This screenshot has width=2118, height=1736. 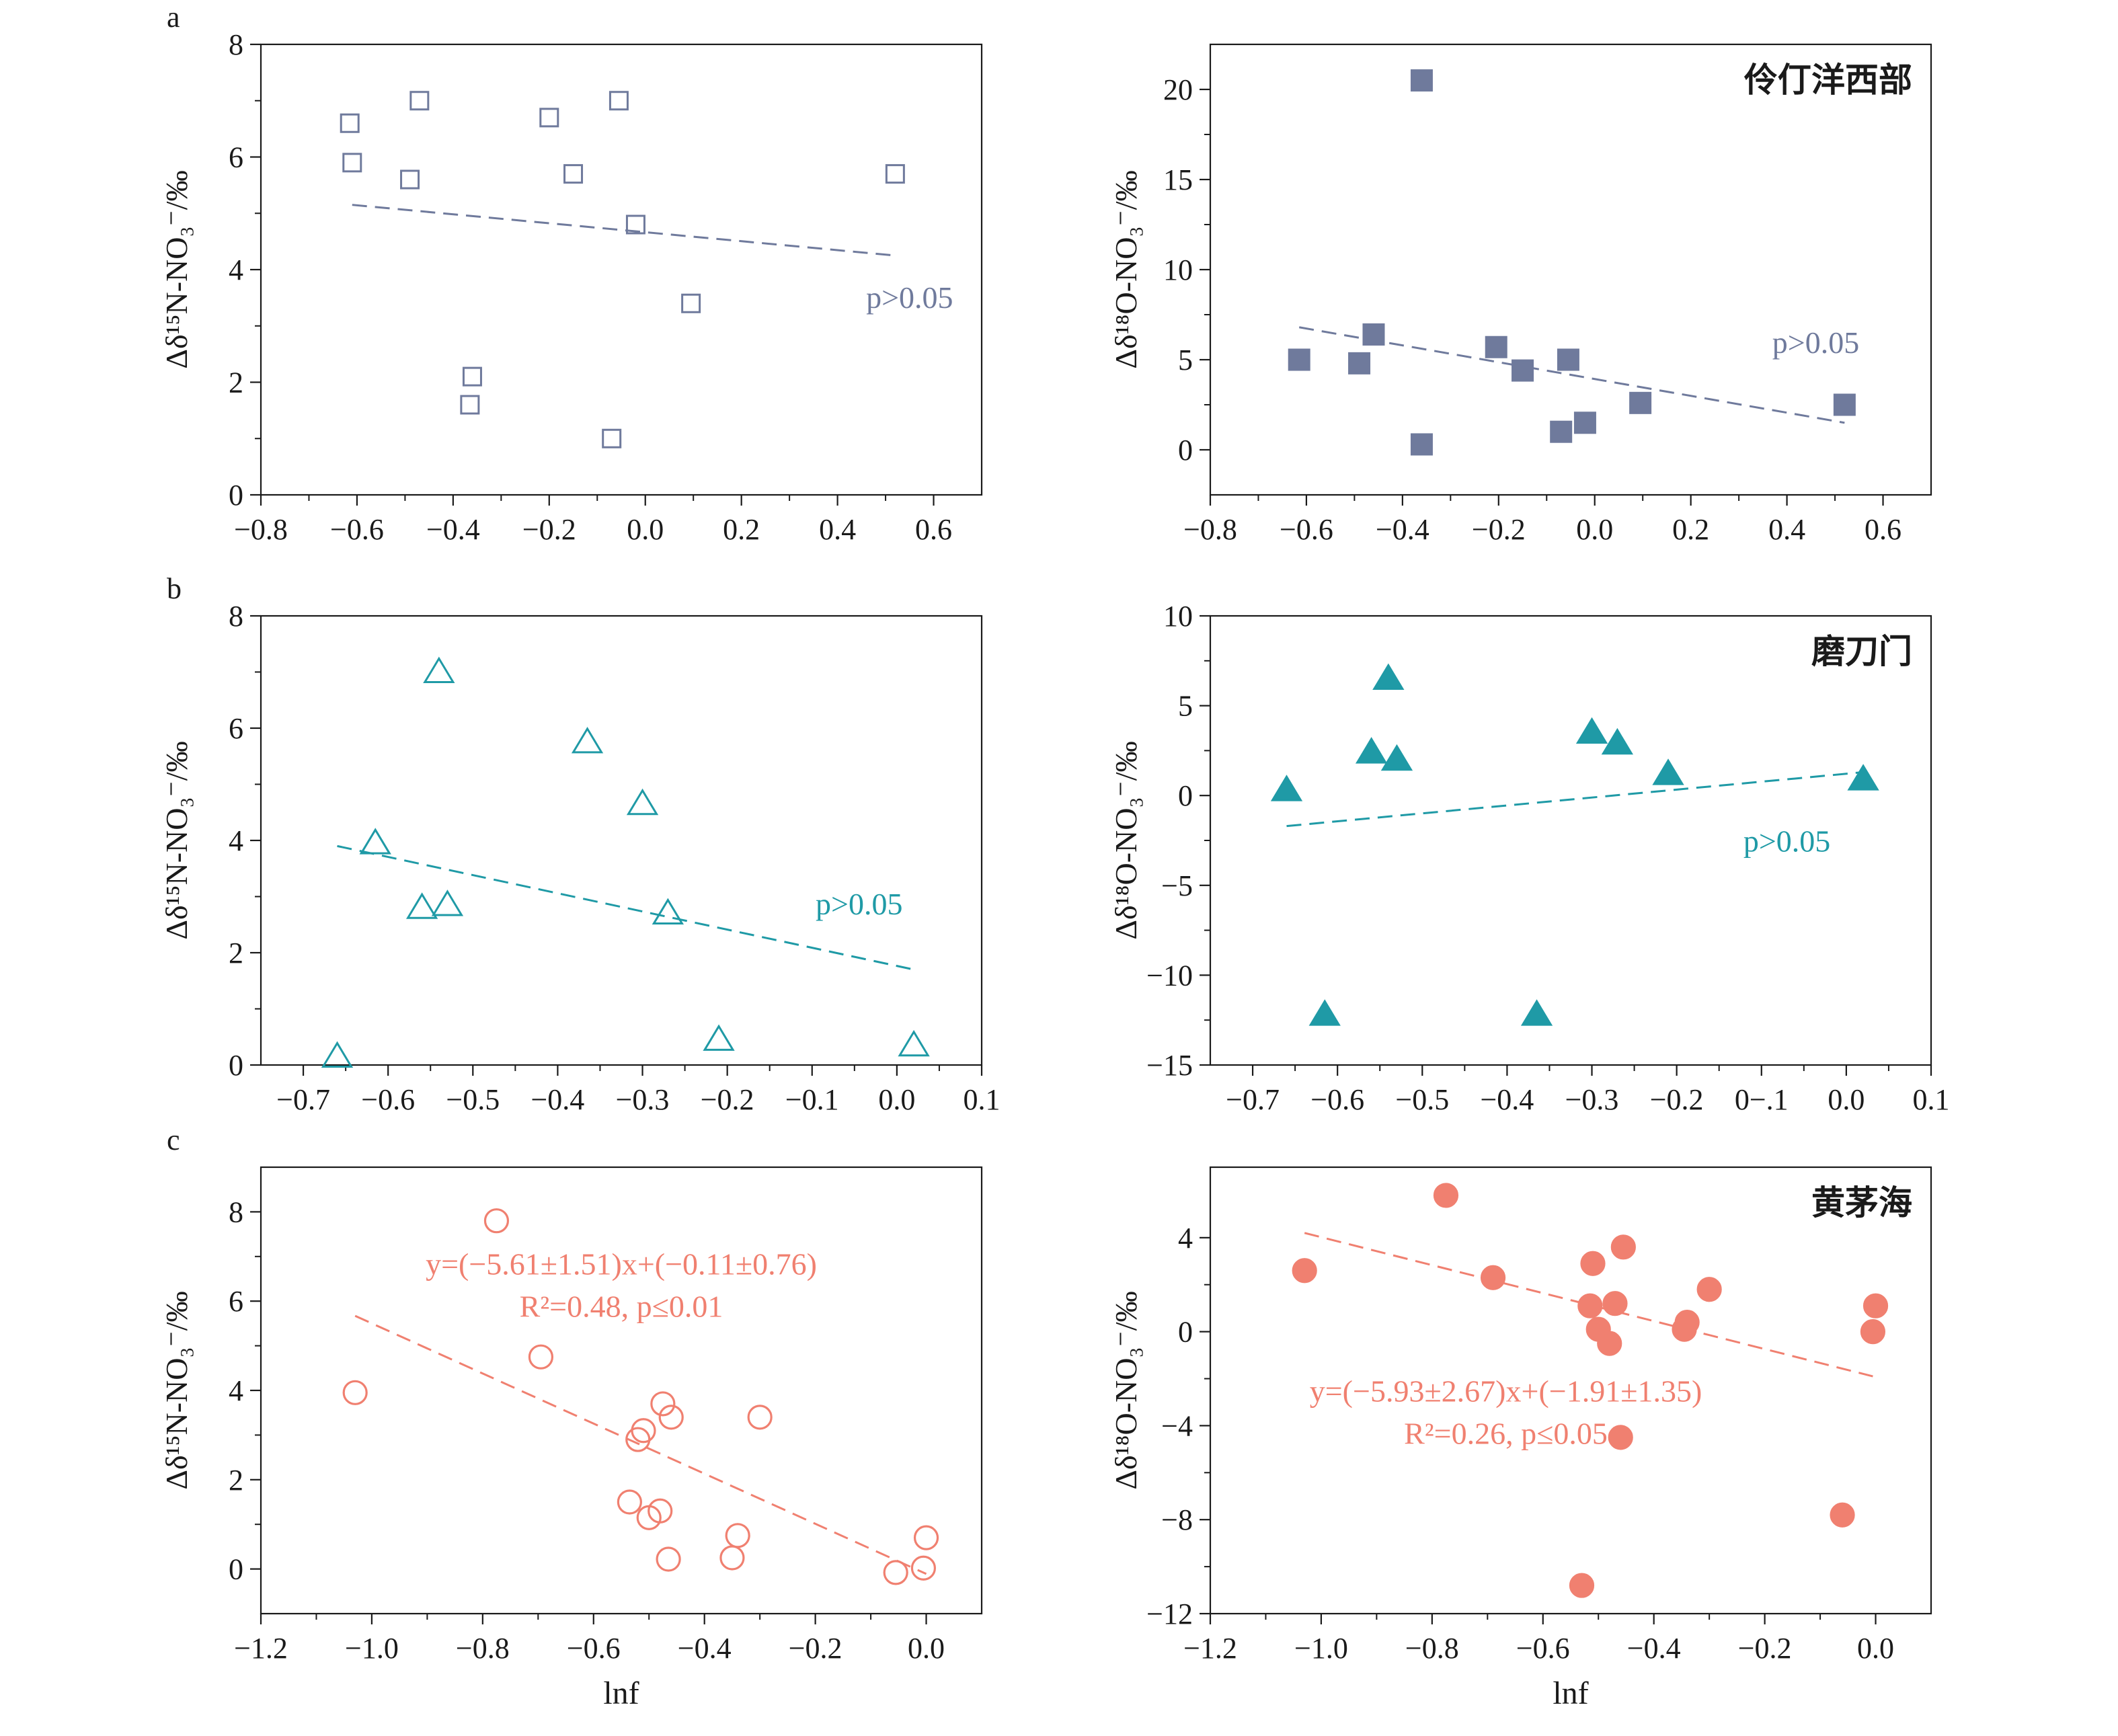 I want to click on region-title: 伶仃洋西部, so click(x=1827, y=80).